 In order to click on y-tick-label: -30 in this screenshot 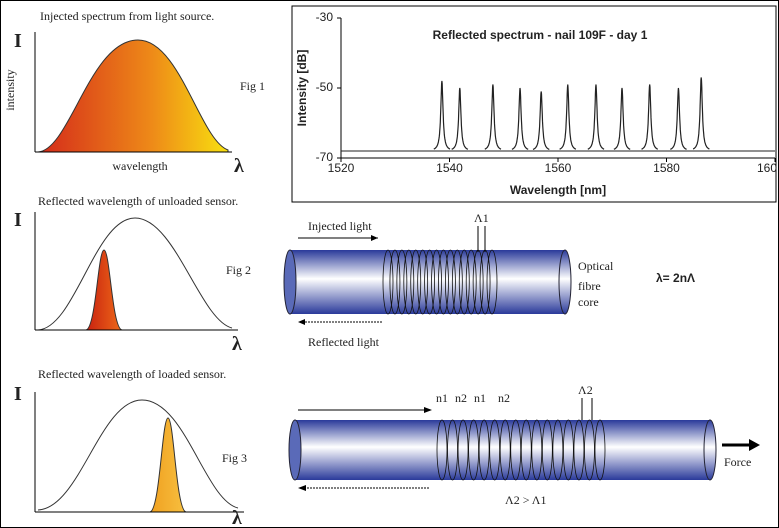, I will do `click(325, 17)`.